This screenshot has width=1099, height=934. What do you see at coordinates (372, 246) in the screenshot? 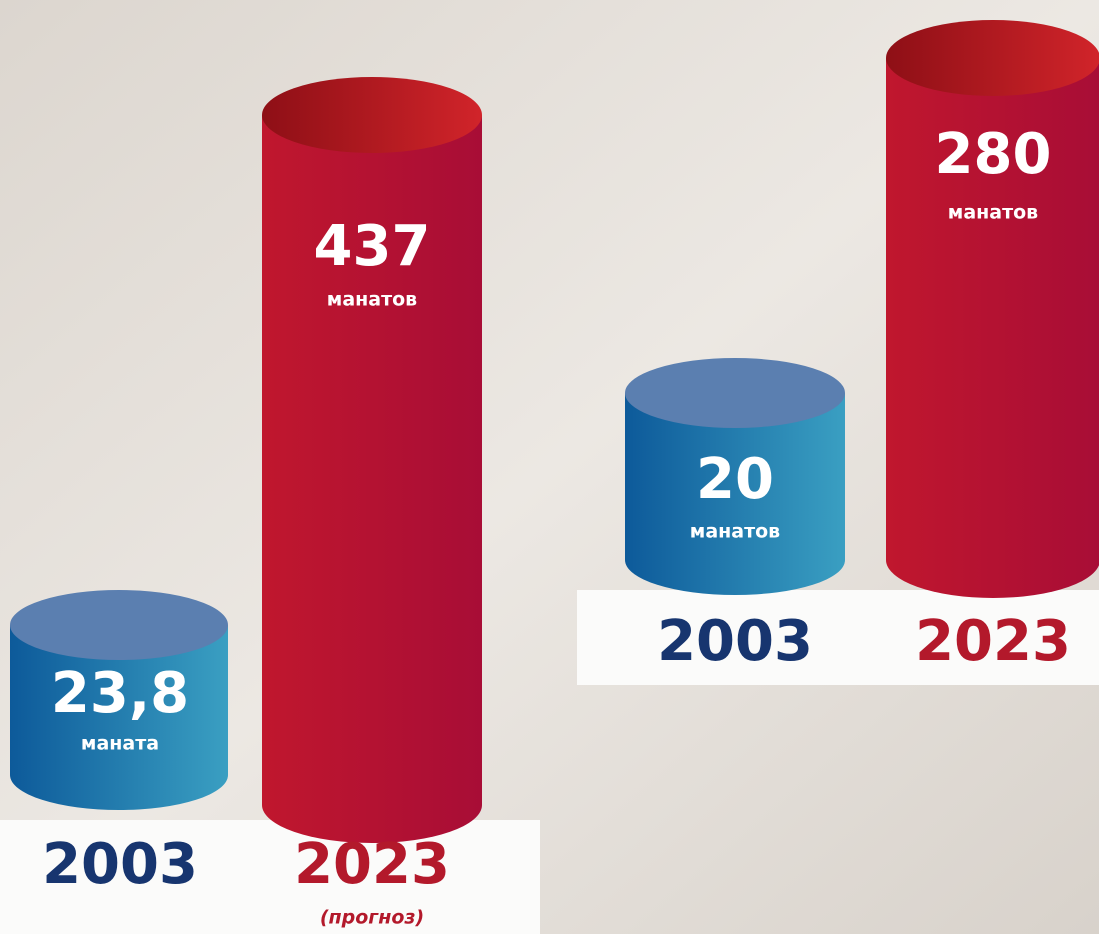
I see `value: 437` at bounding box center [372, 246].